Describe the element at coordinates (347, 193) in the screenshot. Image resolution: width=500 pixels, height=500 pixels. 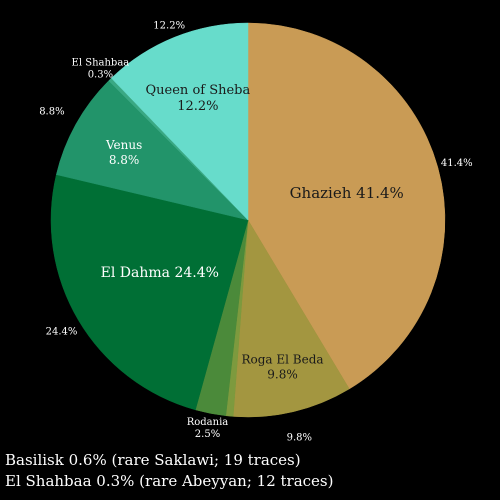
I see `slice-label-ghazieh: Ghazieh 41.4%` at that location.